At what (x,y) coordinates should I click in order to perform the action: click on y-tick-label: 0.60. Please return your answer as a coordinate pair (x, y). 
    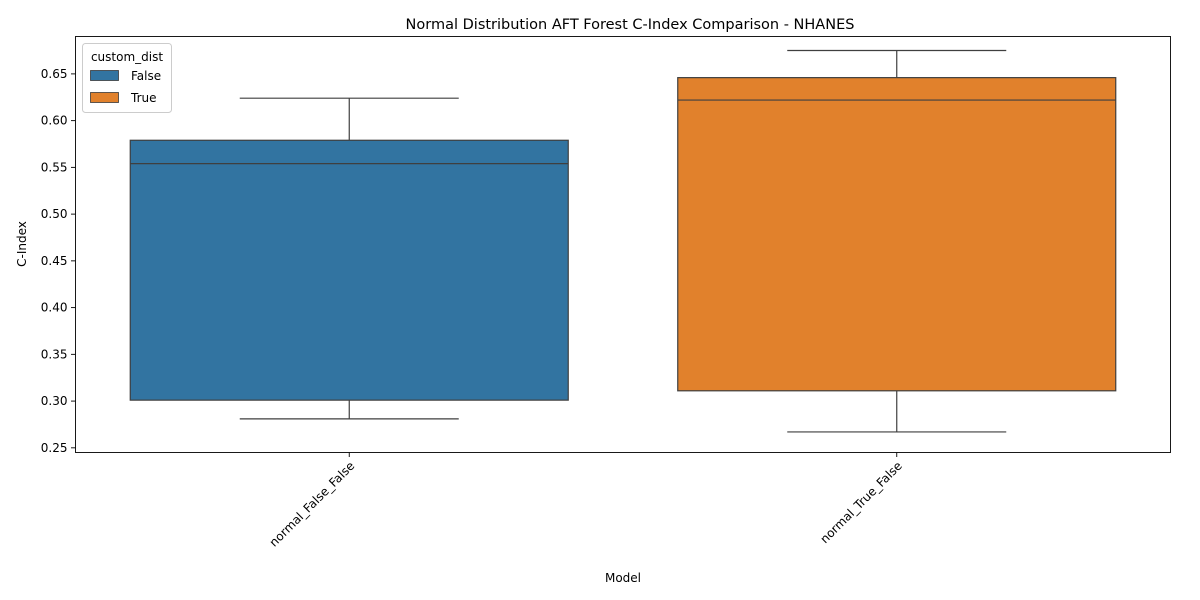
    Looking at the image, I should click on (54, 121).